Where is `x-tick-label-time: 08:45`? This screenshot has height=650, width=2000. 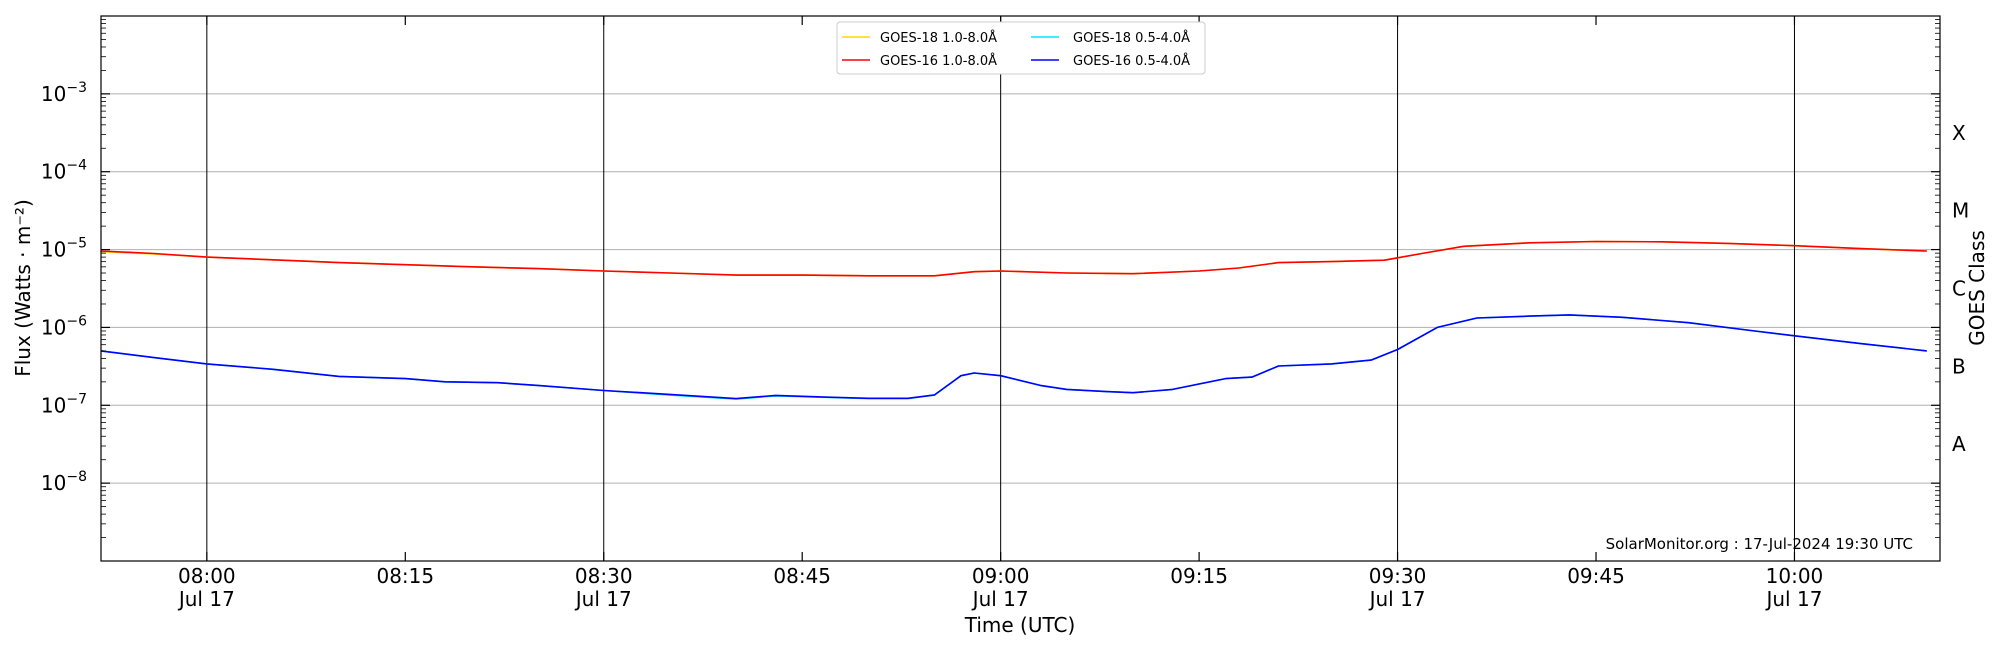 x-tick-label-time: 08:45 is located at coordinates (802, 576).